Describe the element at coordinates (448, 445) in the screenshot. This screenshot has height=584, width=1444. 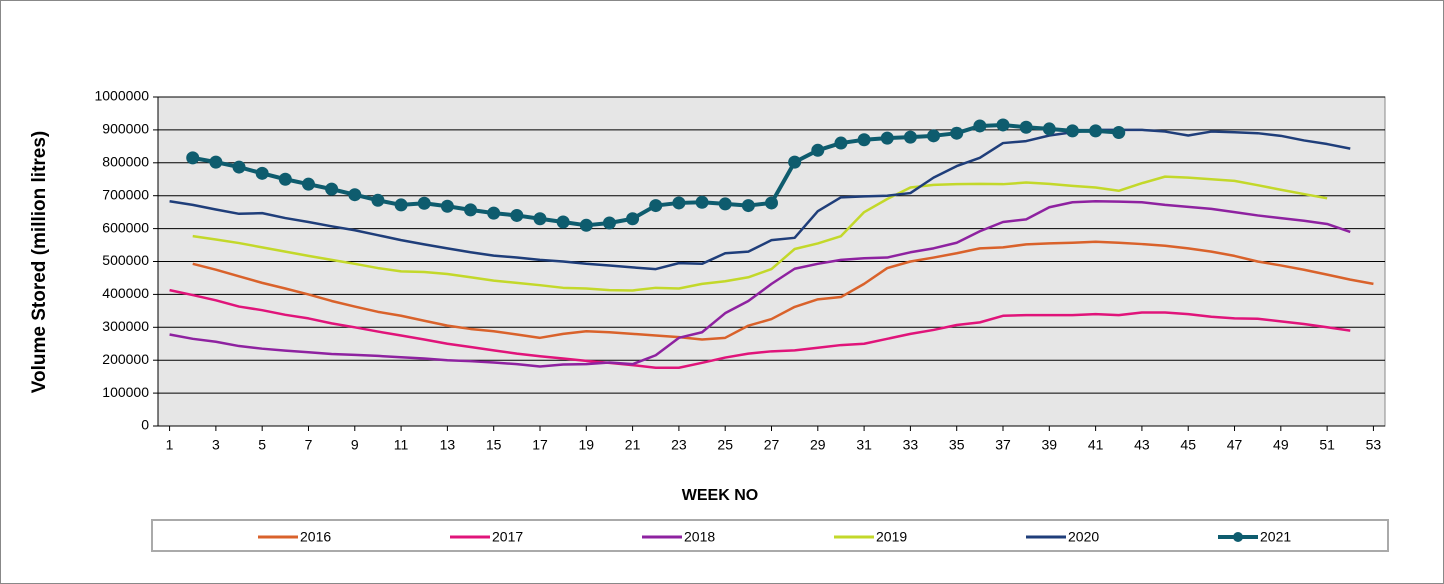
I see `x-tick-label: 13` at that location.